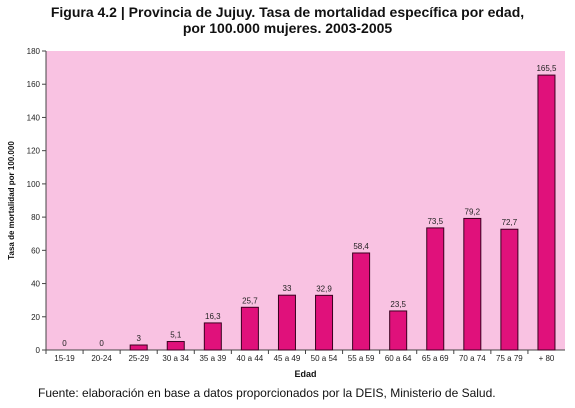 Image resolution: width=575 pixels, height=408 pixels. I want to click on data-label: 32,9, so click(324, 288).